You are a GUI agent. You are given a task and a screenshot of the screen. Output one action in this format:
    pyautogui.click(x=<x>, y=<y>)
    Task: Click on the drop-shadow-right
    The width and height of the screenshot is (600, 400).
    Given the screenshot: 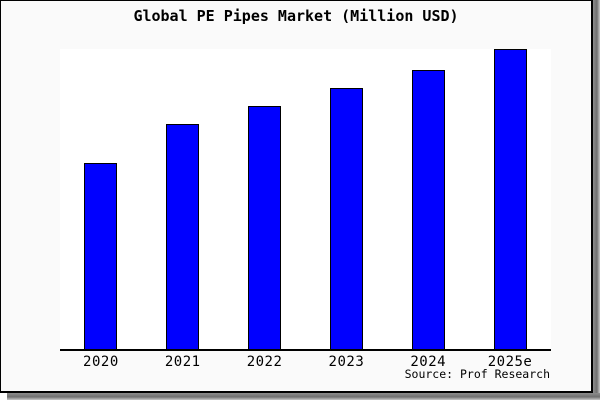 What is the action you would take?
    pyautogui.click(x=596, y=200)
    